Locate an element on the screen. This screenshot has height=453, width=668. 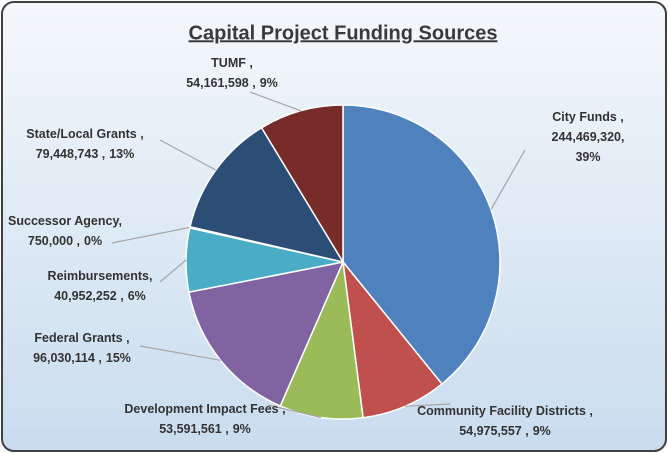
data-label: 39% is located at coordinates (587, 157).